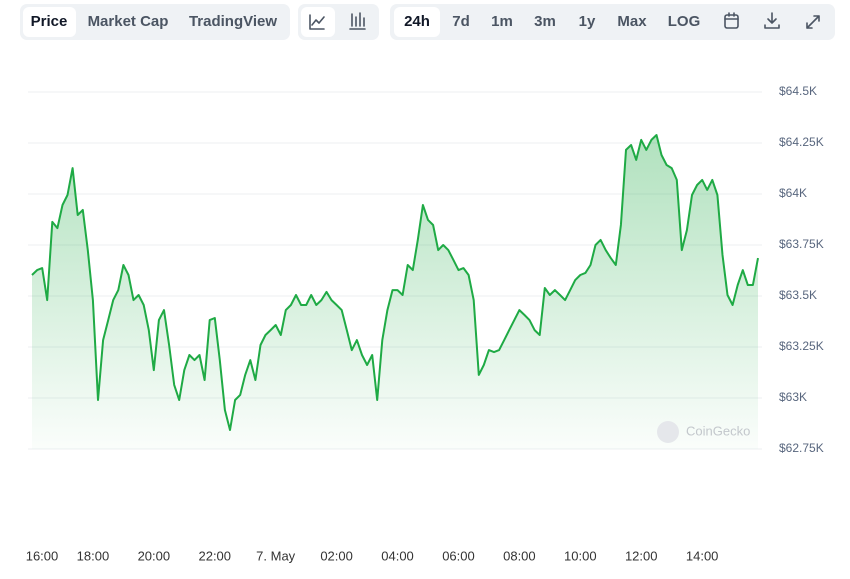  Describe the element at coordinates (668, 432) in the screenshot. I see `watermark-logo` at that location.